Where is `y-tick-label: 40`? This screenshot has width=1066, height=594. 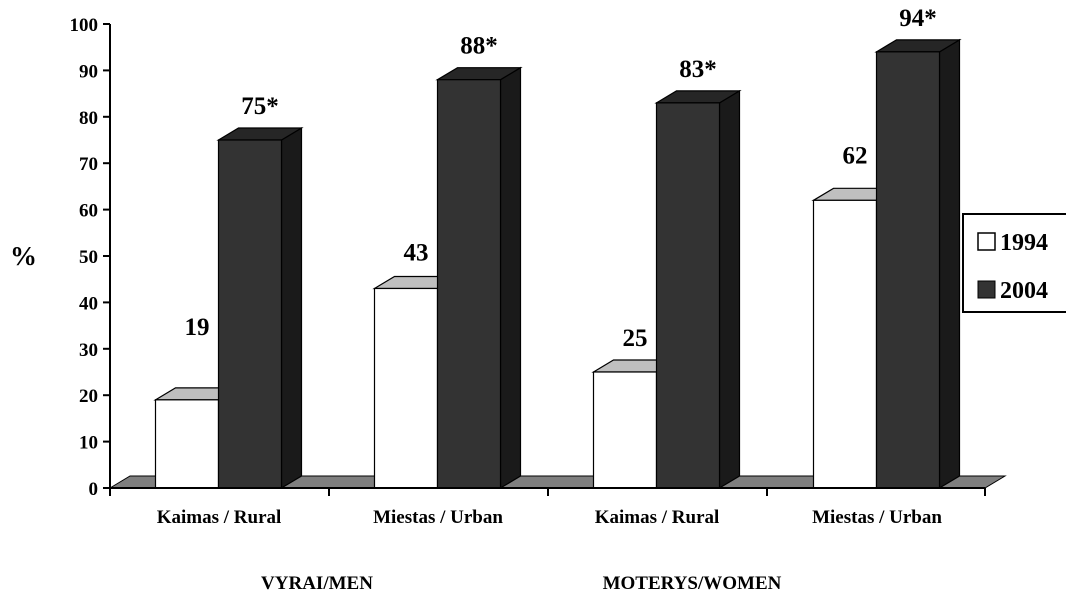 y-tick-label: 40 is located at coordinates (88, 303).